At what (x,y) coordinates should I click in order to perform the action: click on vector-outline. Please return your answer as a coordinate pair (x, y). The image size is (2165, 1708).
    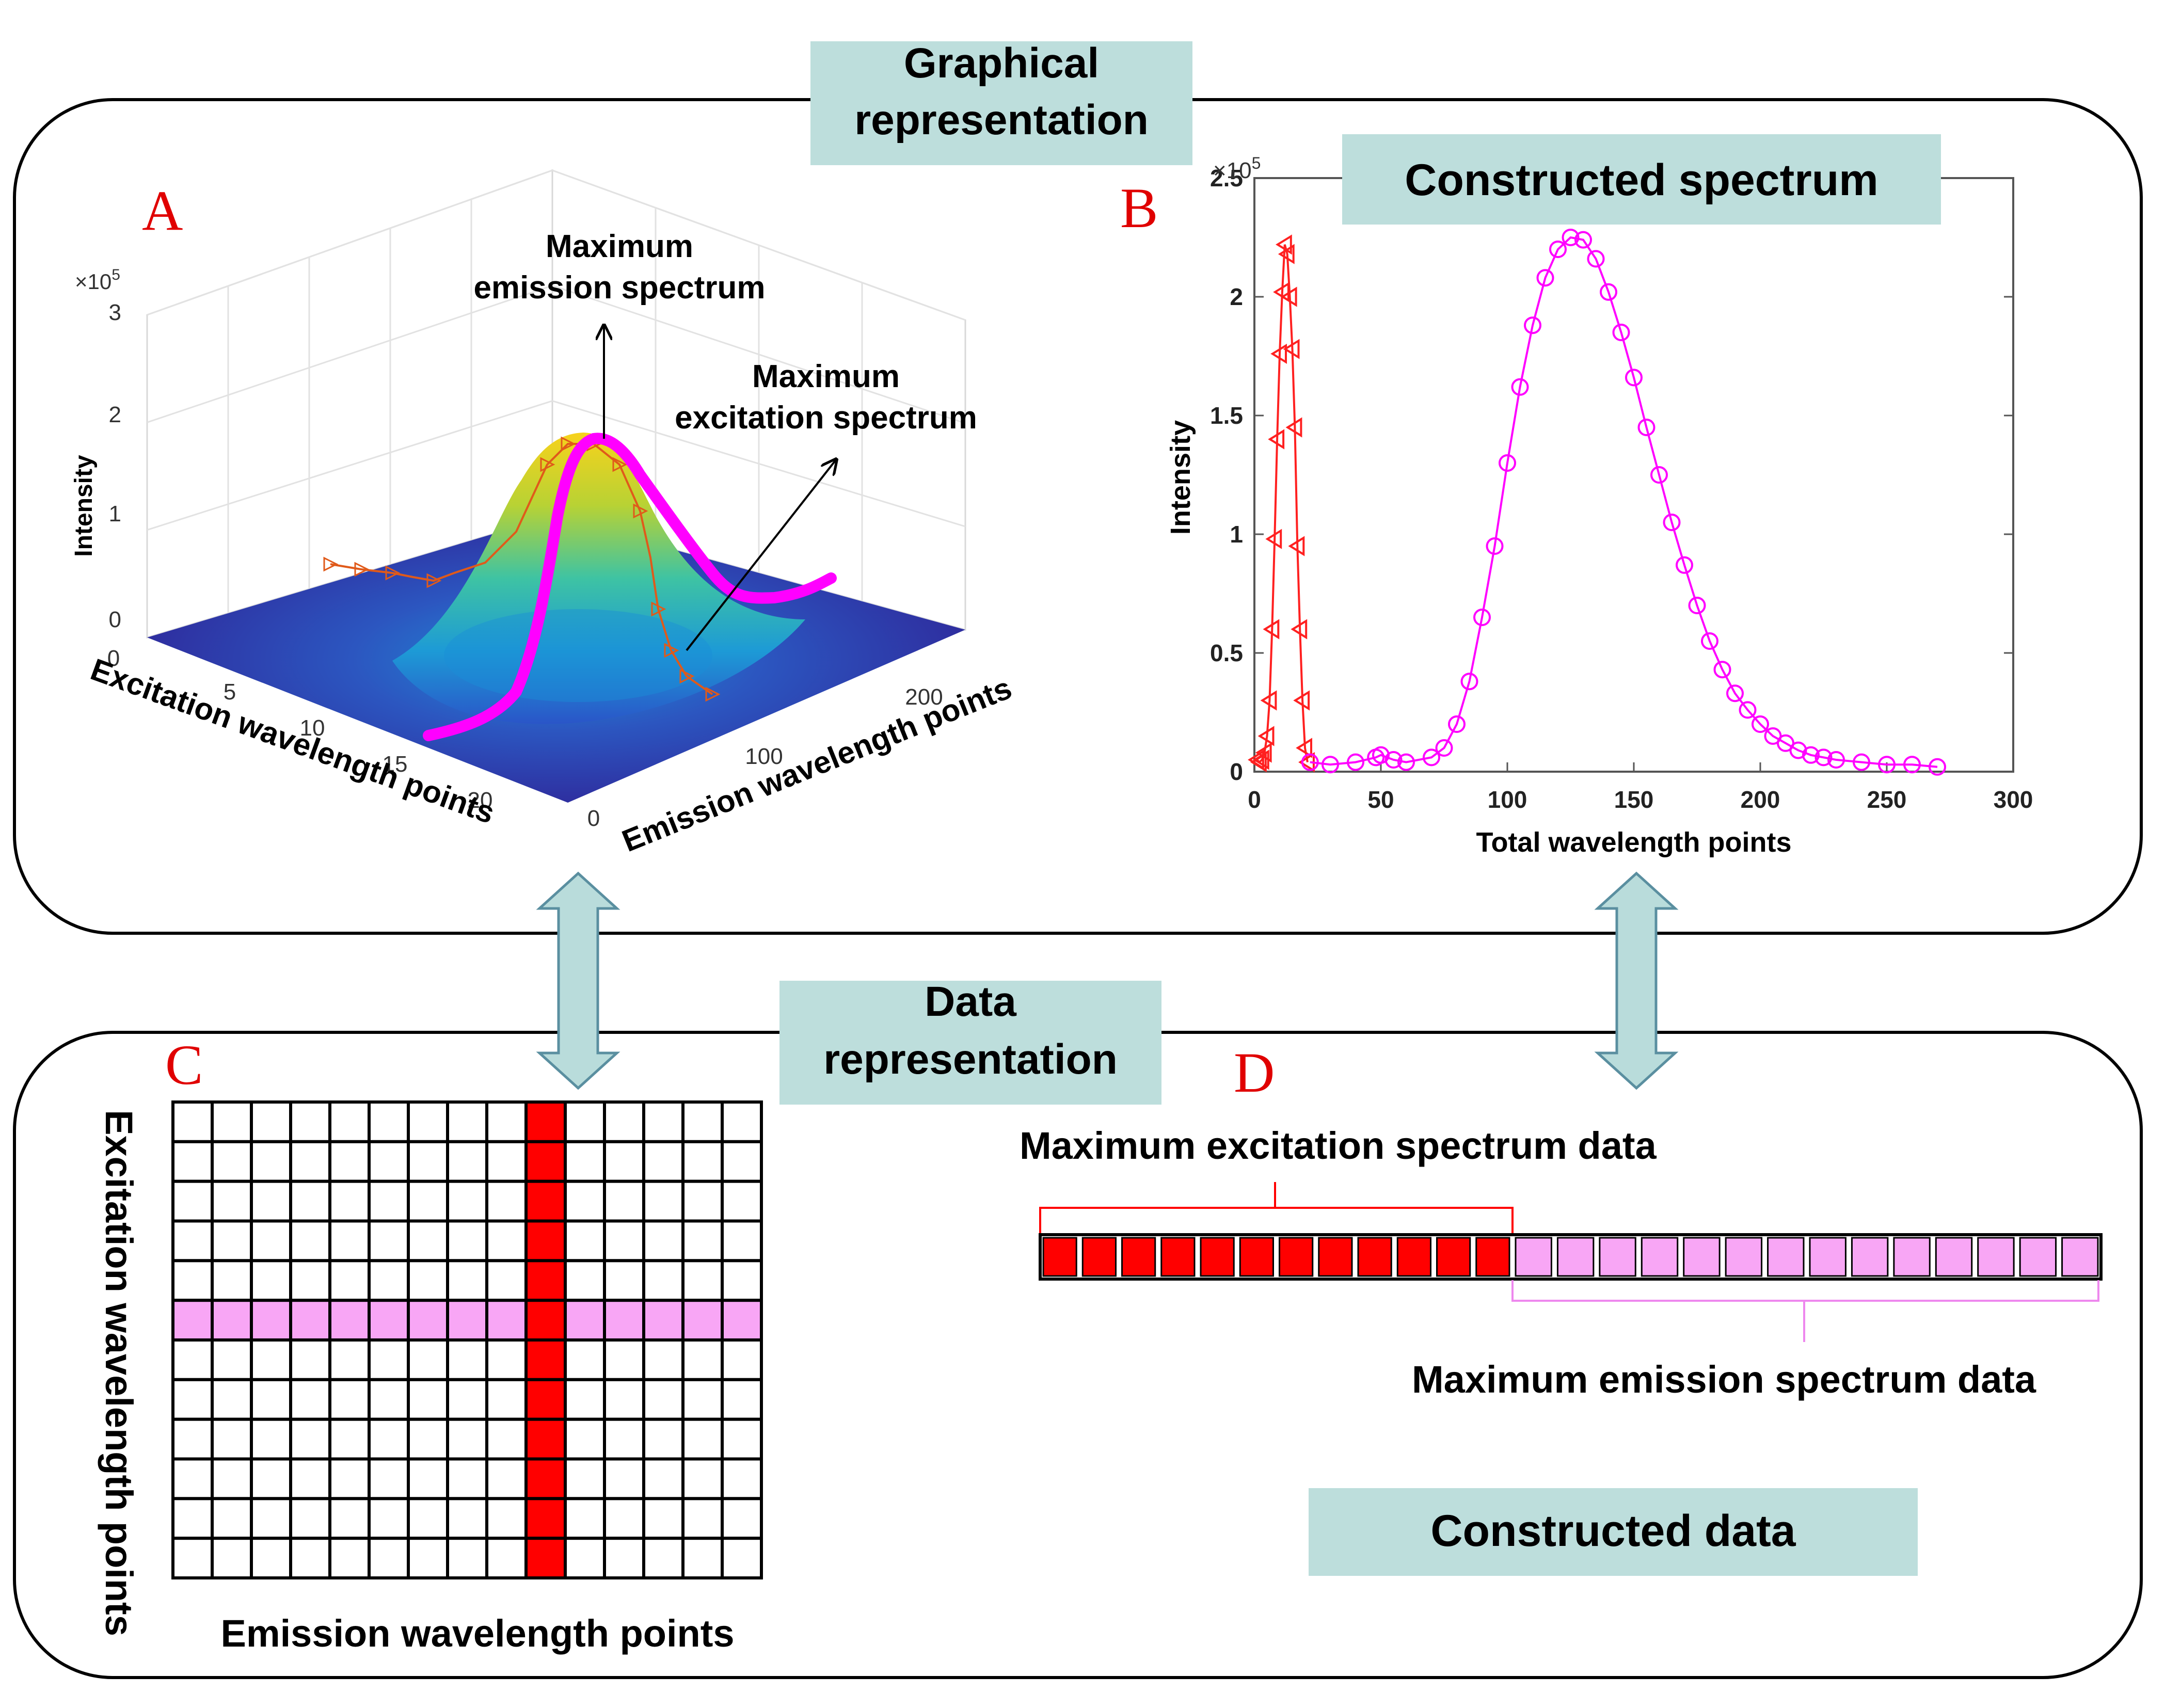
    Looking at the image, I should click on (1571, 1257).